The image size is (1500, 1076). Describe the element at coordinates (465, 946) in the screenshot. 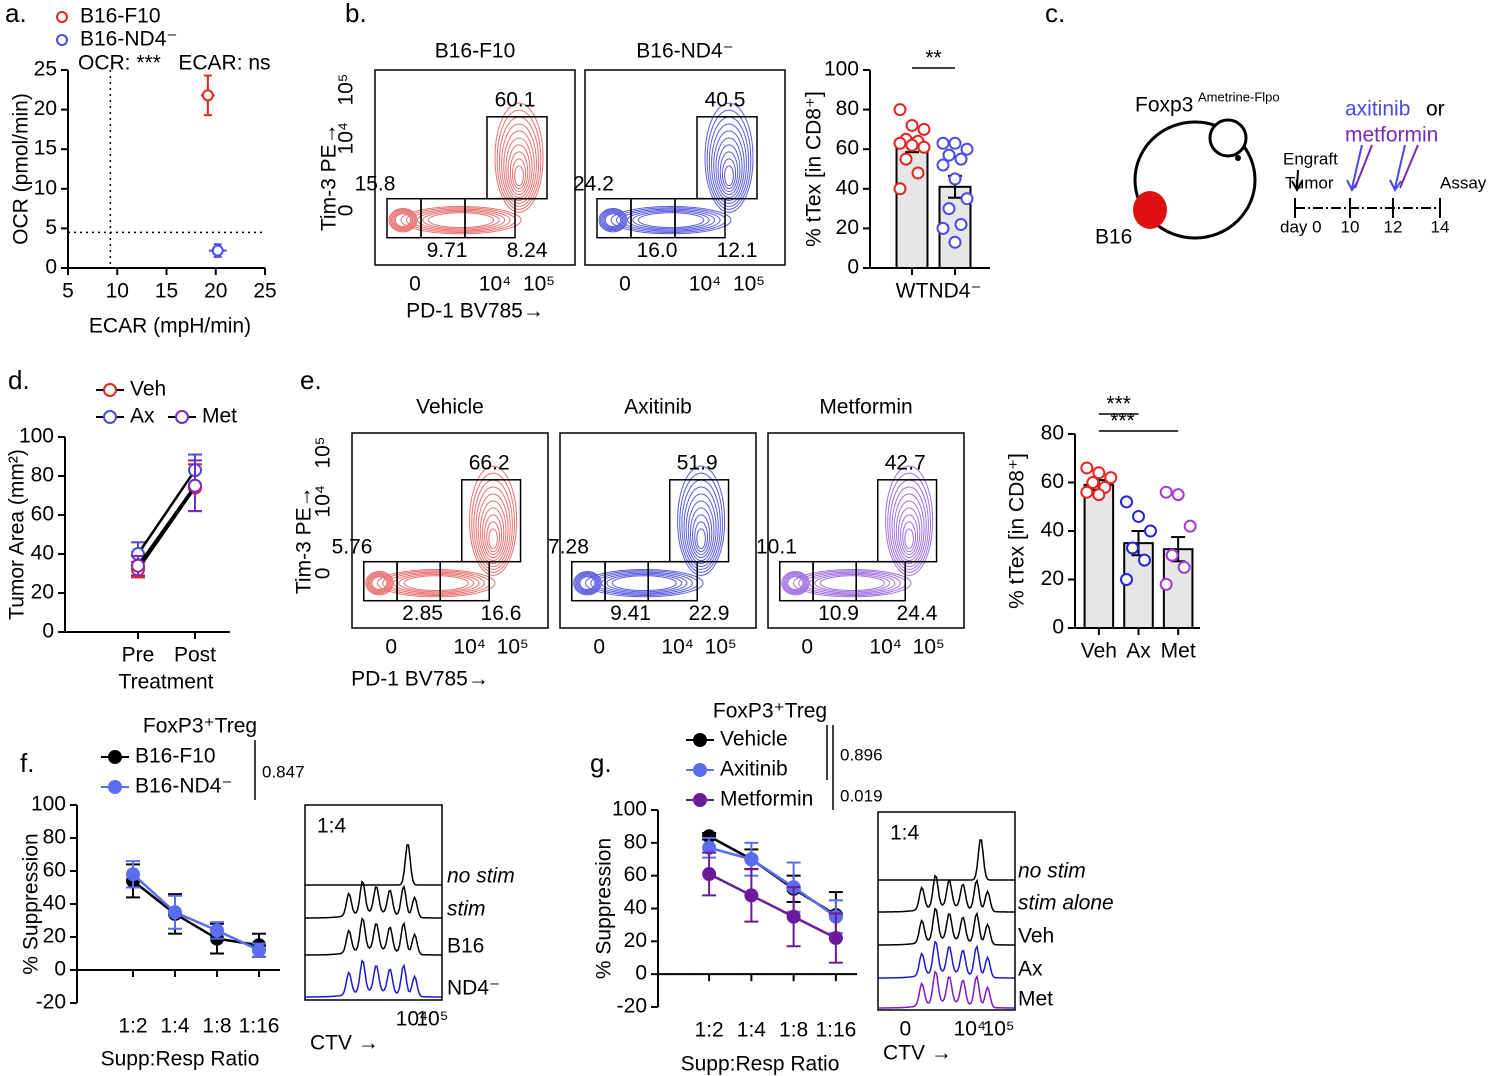

I see `hist-label: B16` at that location.